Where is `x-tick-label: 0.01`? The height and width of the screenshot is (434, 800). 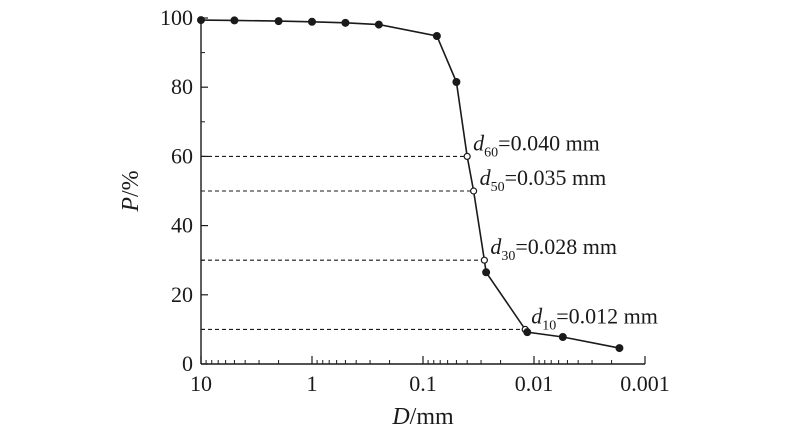 x-tick-label: 0.01 is located at coordinates (534, 383).